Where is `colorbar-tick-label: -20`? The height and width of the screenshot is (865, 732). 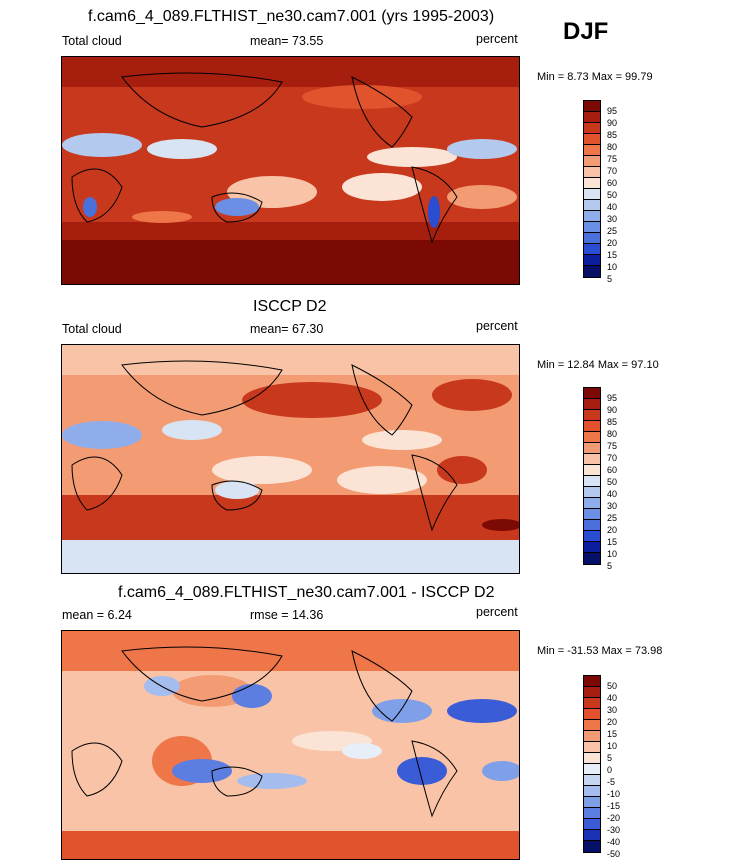
colorbar-tick-label: -20 is located at coordinates (614, 818).